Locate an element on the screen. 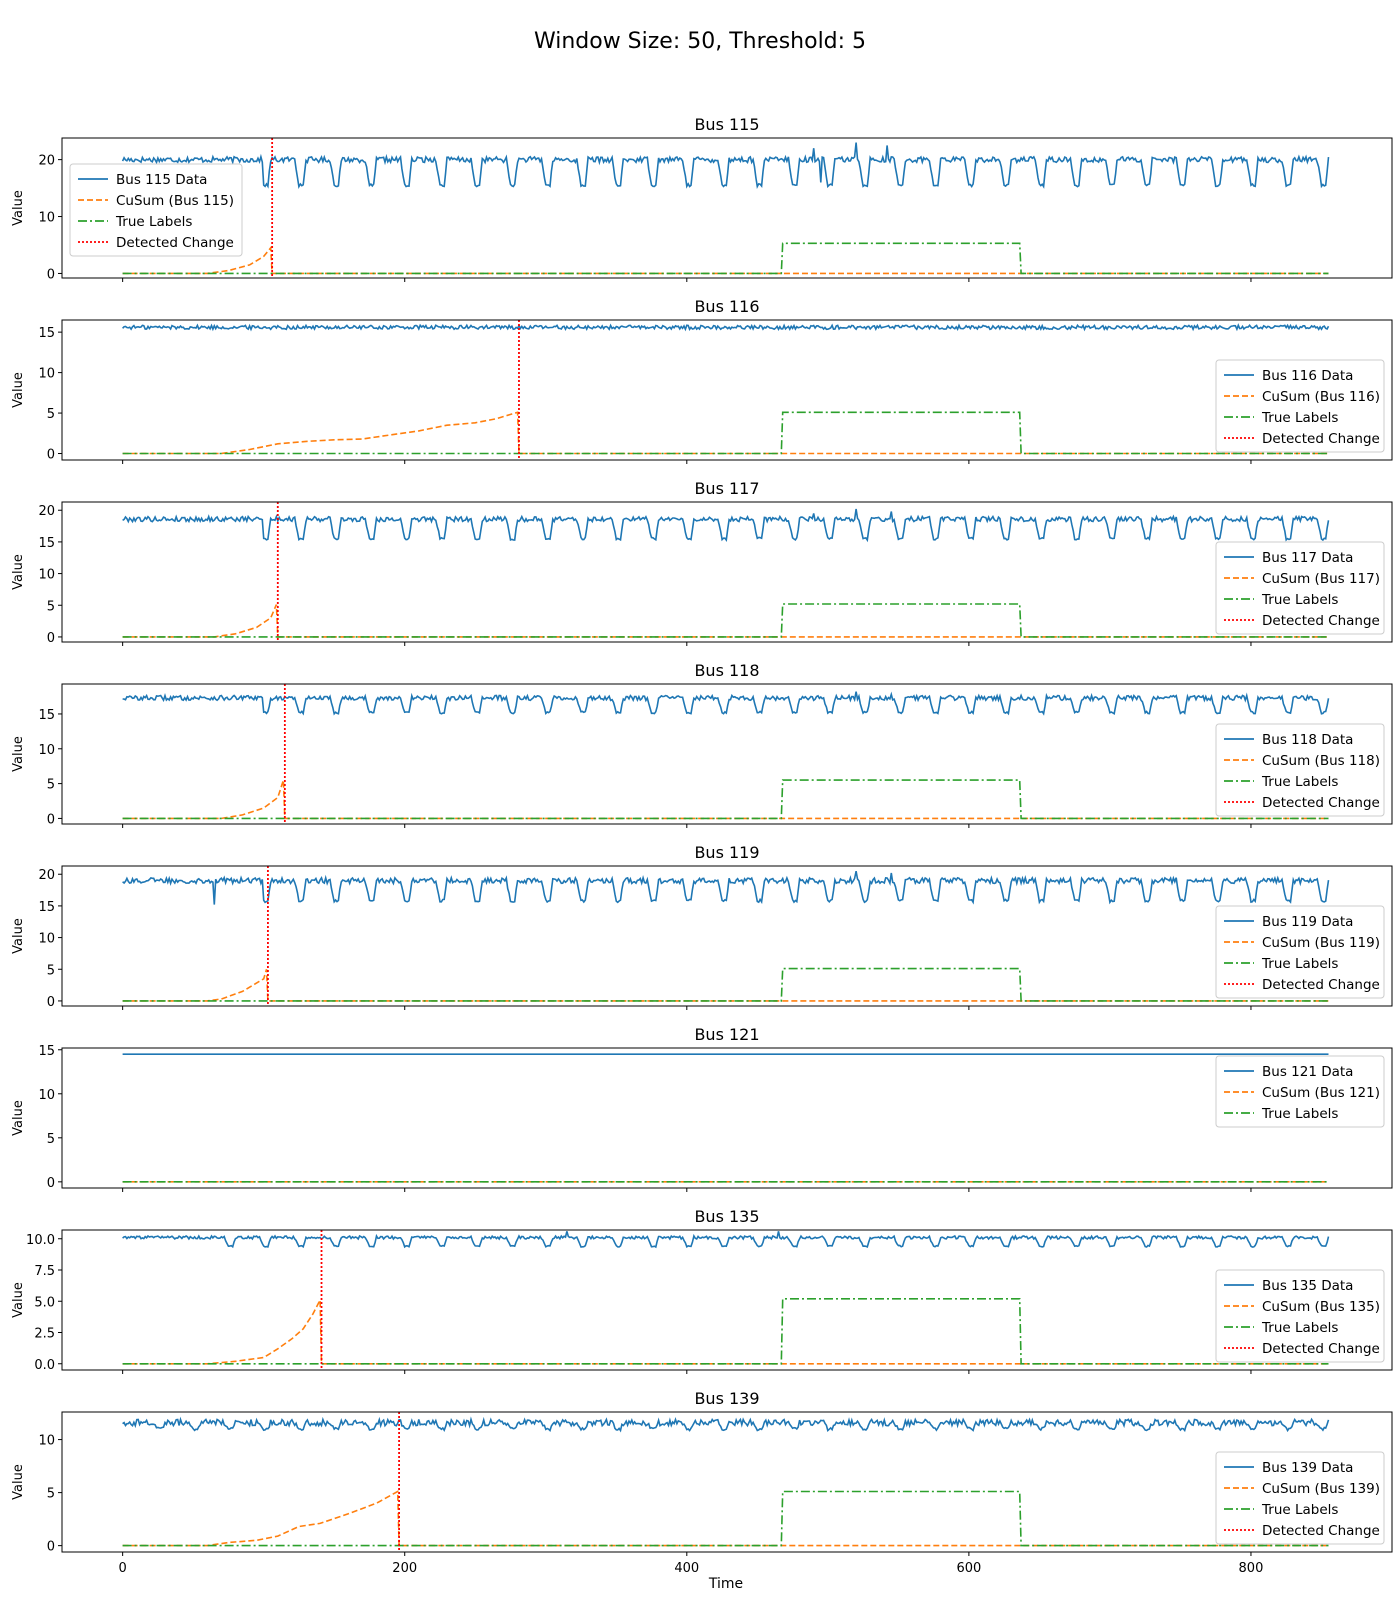  legend-entry: CuSum (Bus 119) is located at coordinates (1321, 943).